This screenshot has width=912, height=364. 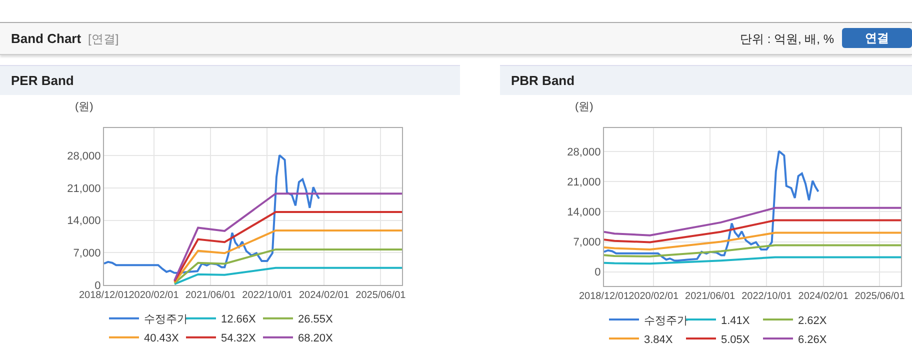 What do you see at coordinates (877, 38) in the screenshot?
I see `text: 연결` at bounding box center [877, 38].